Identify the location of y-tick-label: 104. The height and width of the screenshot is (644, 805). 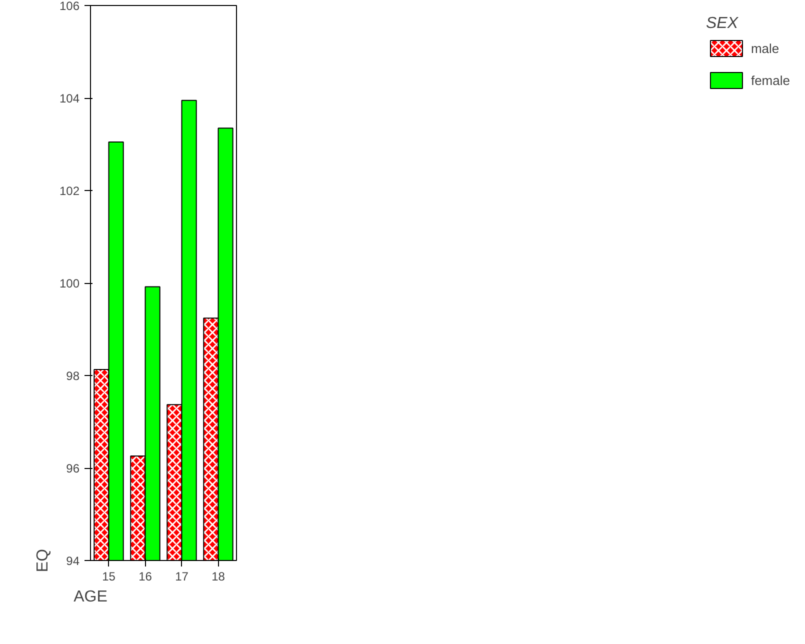
(69, 99).